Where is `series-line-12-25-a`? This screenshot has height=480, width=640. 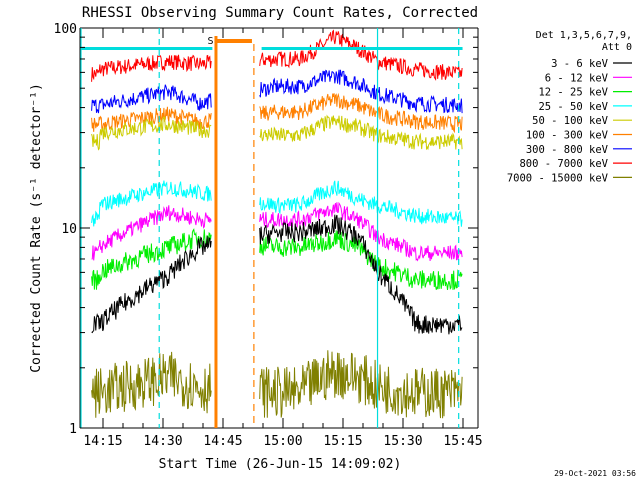 series-line-12-25-a is located at coordinates (151, 259).